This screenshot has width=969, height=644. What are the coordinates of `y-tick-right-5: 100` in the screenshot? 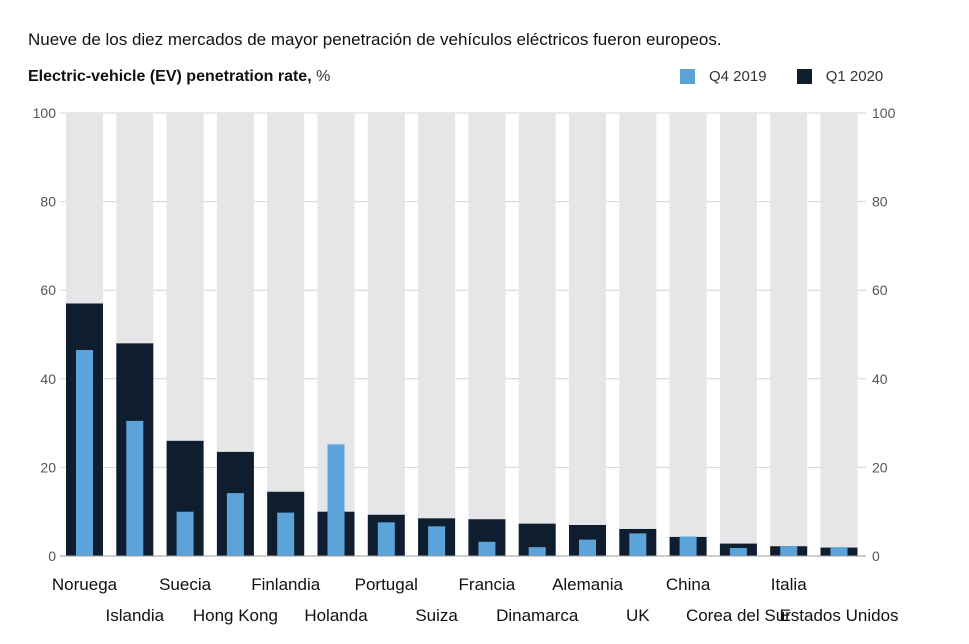 It's located at (884, 113).